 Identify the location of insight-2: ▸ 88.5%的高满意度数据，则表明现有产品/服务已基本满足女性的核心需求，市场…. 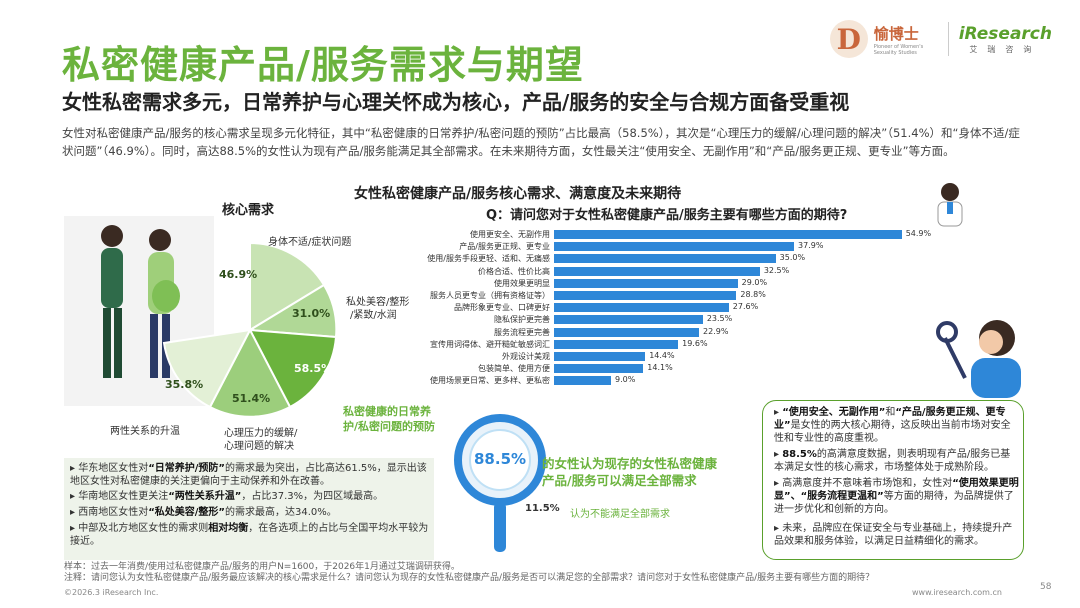
(892, 461).